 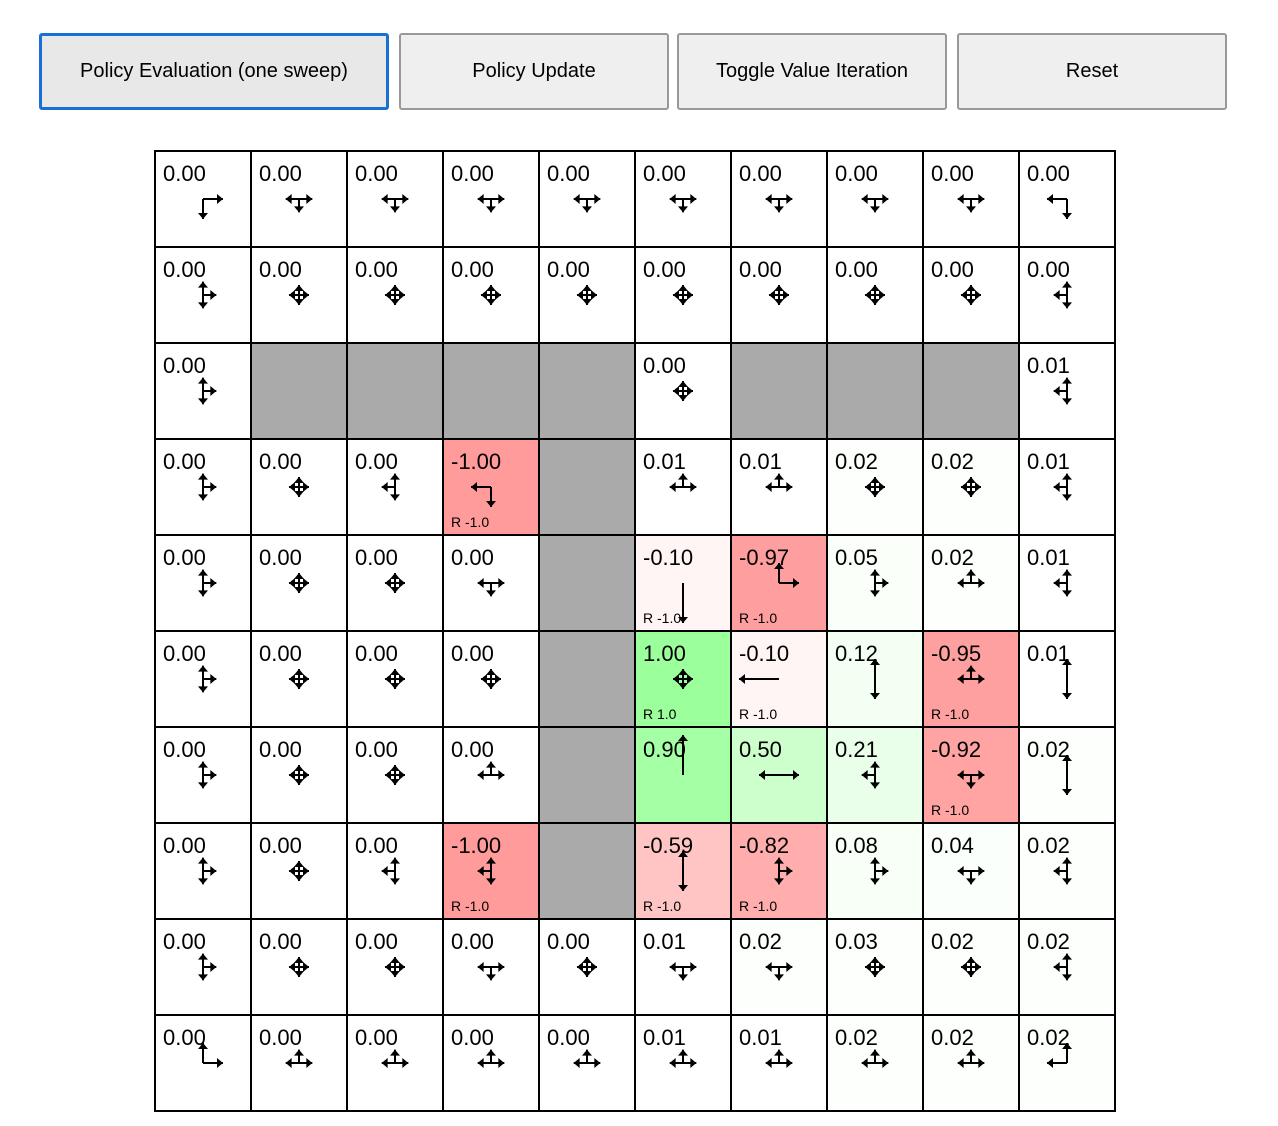 I want to click on reset-button: Reset, so click(x=1092, y=71).